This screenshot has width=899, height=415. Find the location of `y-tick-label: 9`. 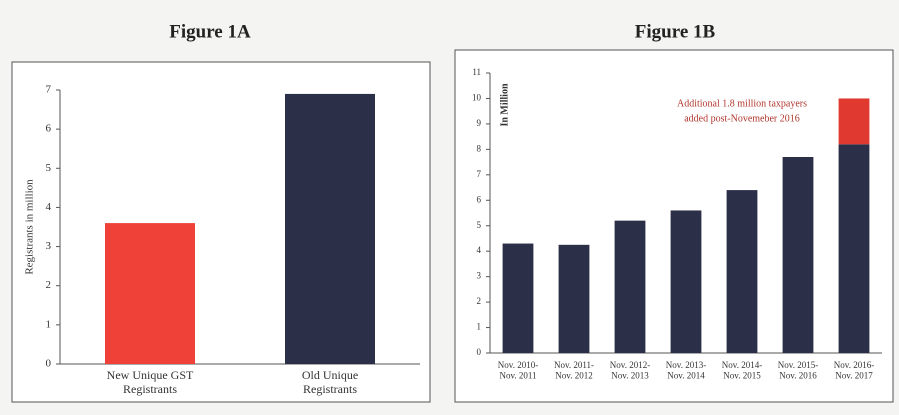

y-tick-label: 9 is located at coordinates (479, 123).